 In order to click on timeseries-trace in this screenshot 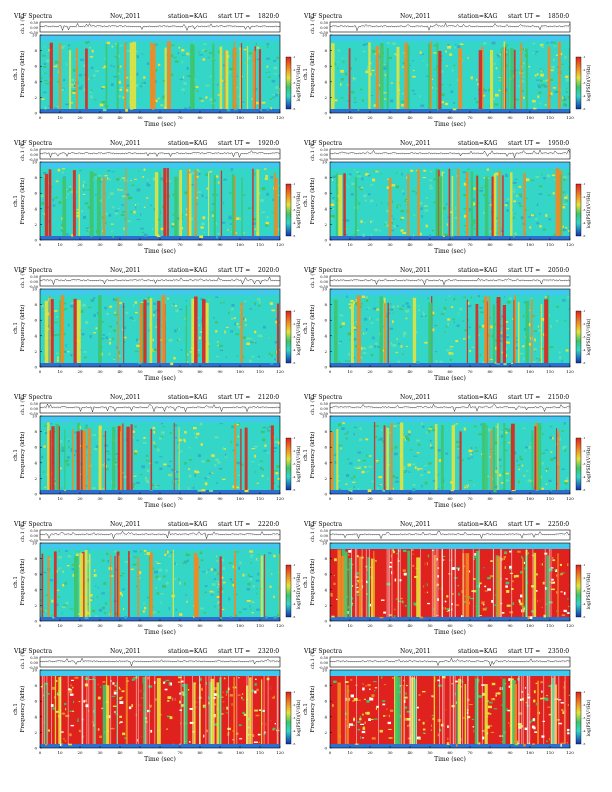, I will do `click(160, 27)`.